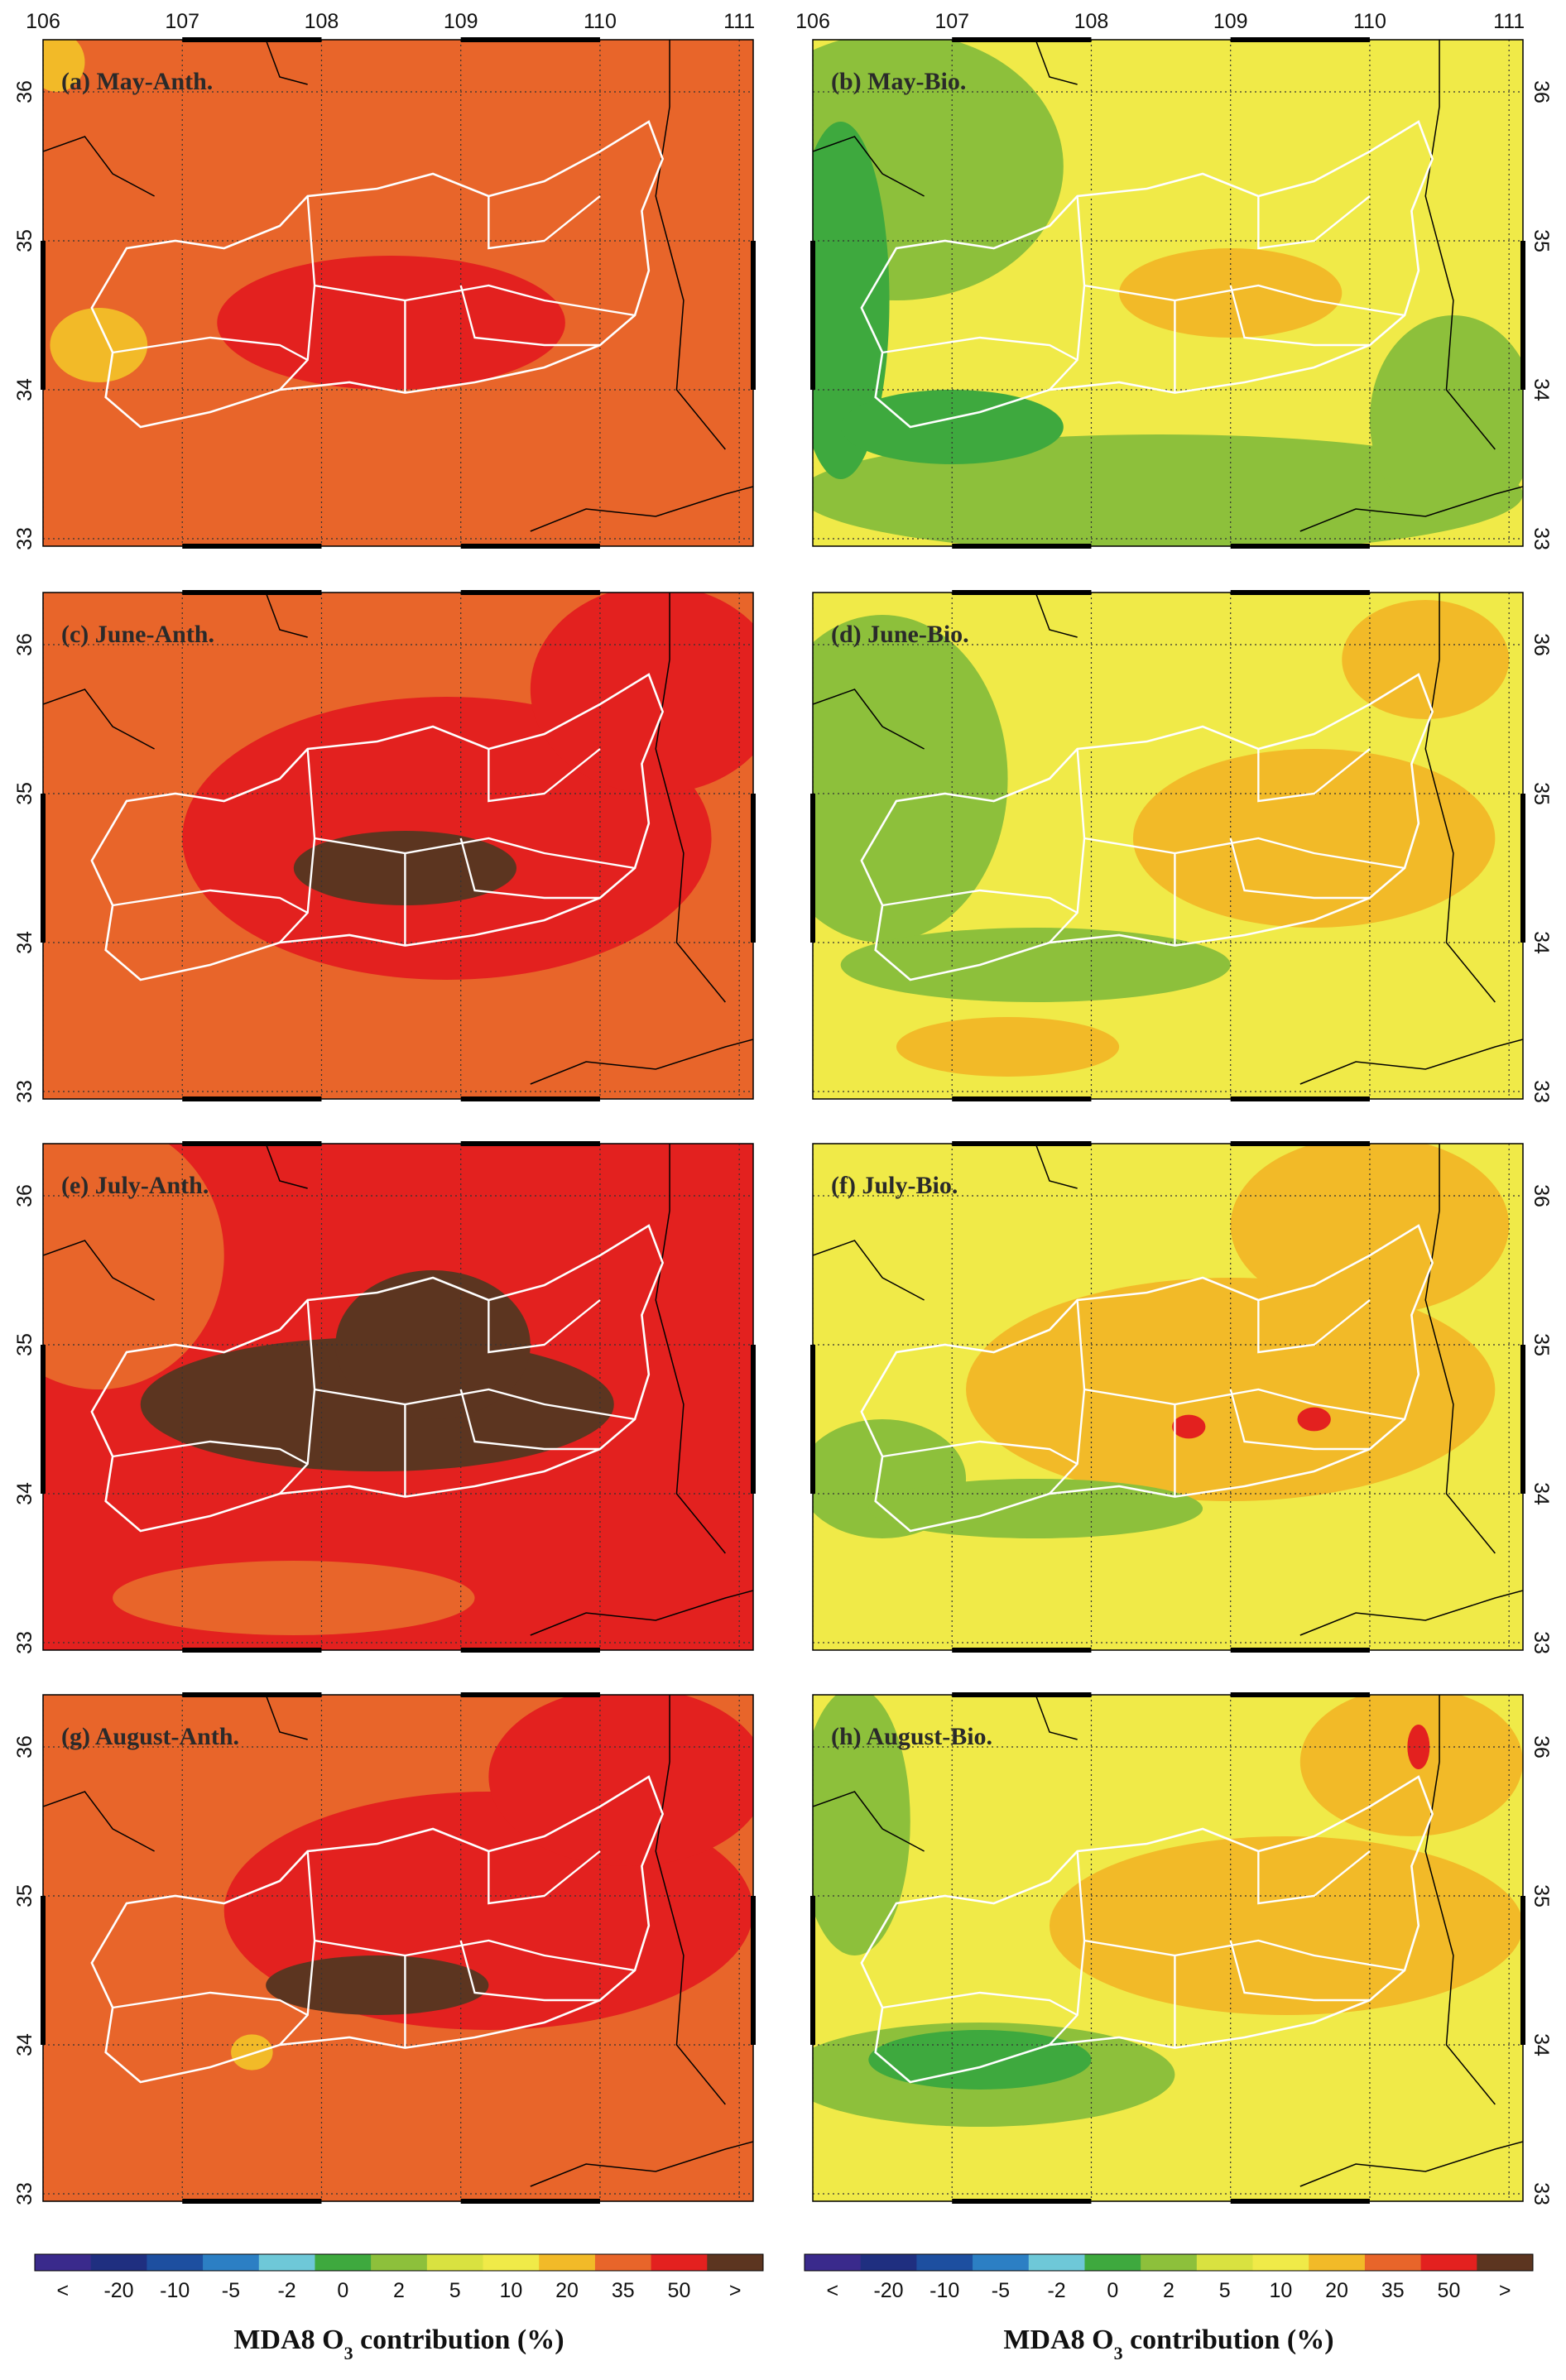 Image resolution: width=1566 pixels, height=2380 pixels. What do you see at coordinates (1280, 2290) in the screenshot?
I see `colorbar-label: 10` at bounding box center [1280, 2290].